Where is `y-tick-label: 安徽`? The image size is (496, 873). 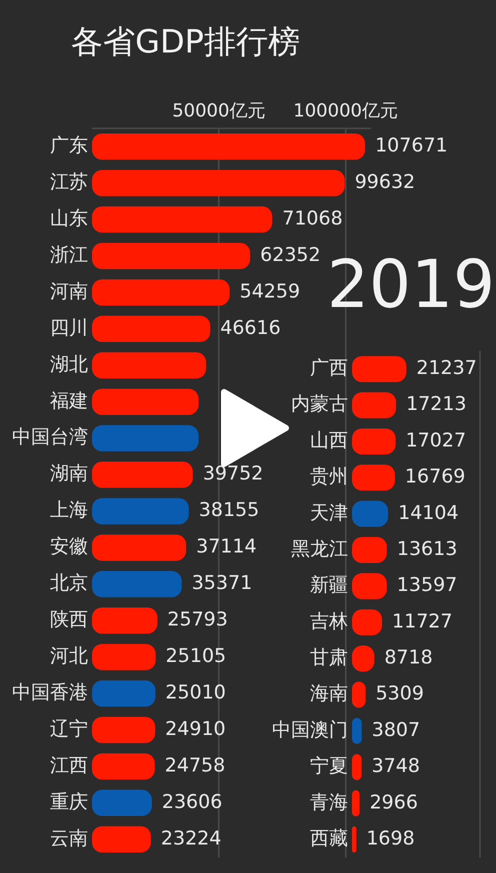 y-tick-label: 安徽 is located at coordinates (69, 547).